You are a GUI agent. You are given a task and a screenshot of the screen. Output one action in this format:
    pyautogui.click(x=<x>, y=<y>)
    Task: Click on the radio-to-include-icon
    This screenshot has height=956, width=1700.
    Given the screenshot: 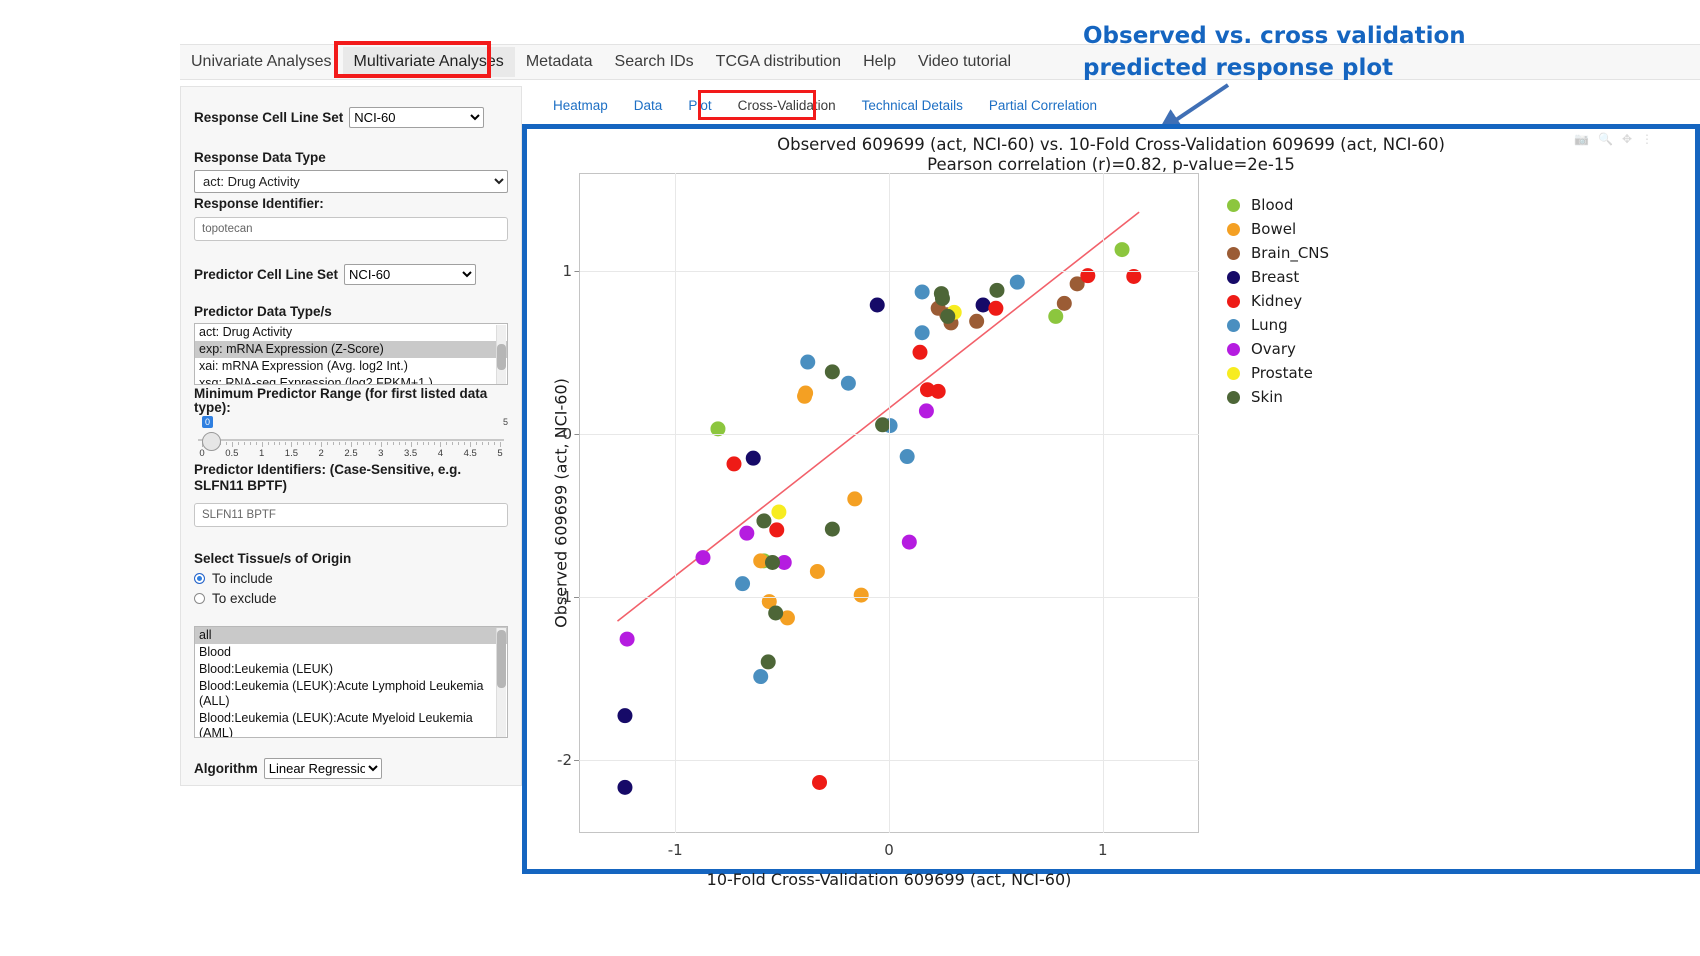 What is the action you would take?
    pyautogui.click(x=199, y=578)
    